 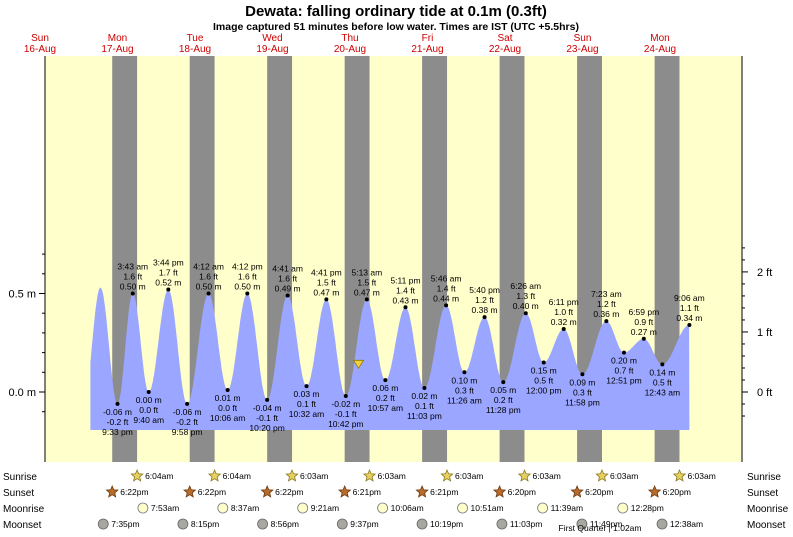 I want to click on moonset-time: 12:38am, so click(x=686, y=524).